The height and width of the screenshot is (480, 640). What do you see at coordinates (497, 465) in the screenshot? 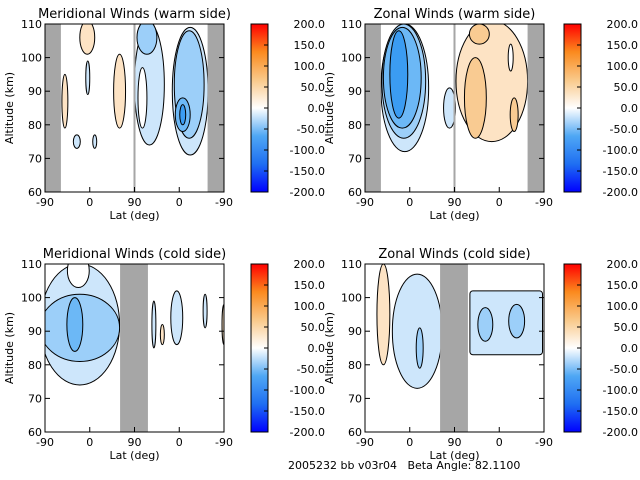
I see `beta-angle-value: 82.1100` at bounding box center [497, 465].